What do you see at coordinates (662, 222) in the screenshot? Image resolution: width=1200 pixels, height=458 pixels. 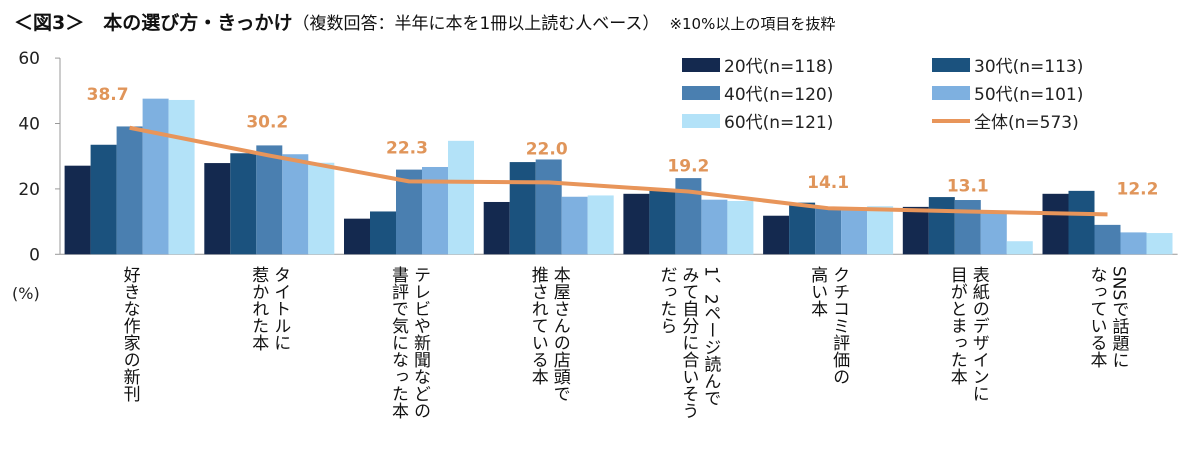 I see `bar-30s-cat5` at bounding box center [662, 222].